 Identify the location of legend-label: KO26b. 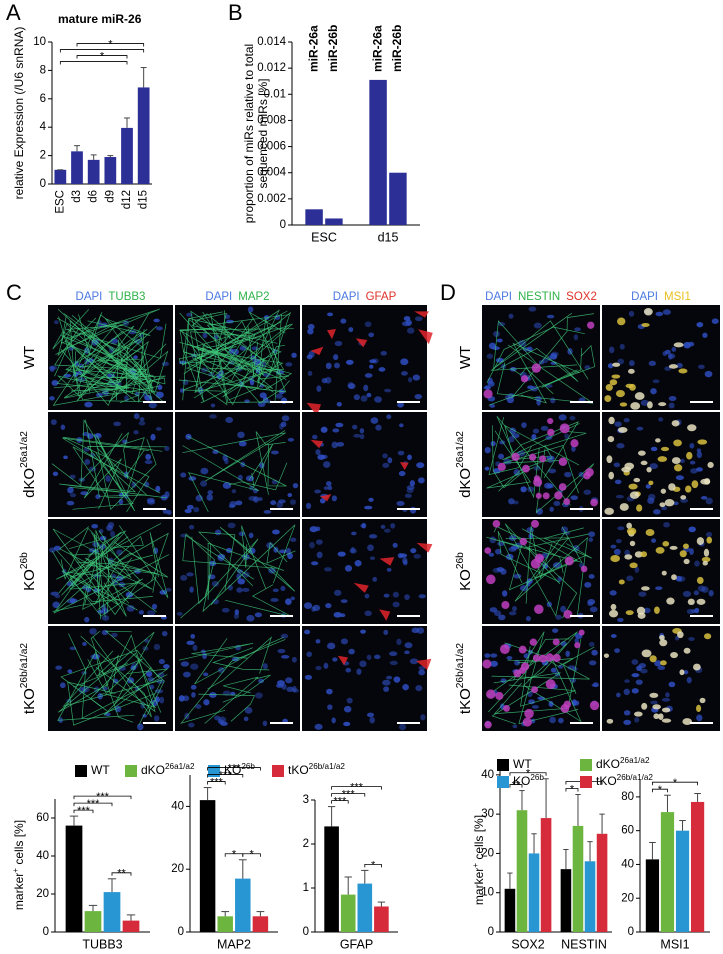
(239, 770).